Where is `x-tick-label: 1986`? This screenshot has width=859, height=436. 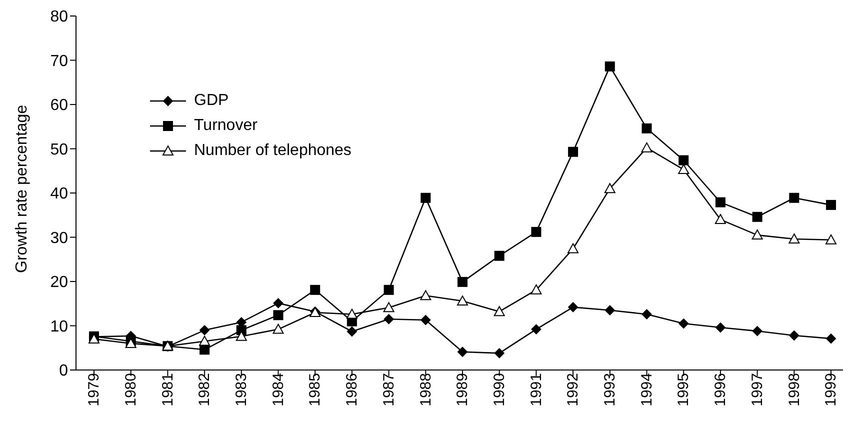 x-tick-label: 1986 is located at coordinates (352, 389).